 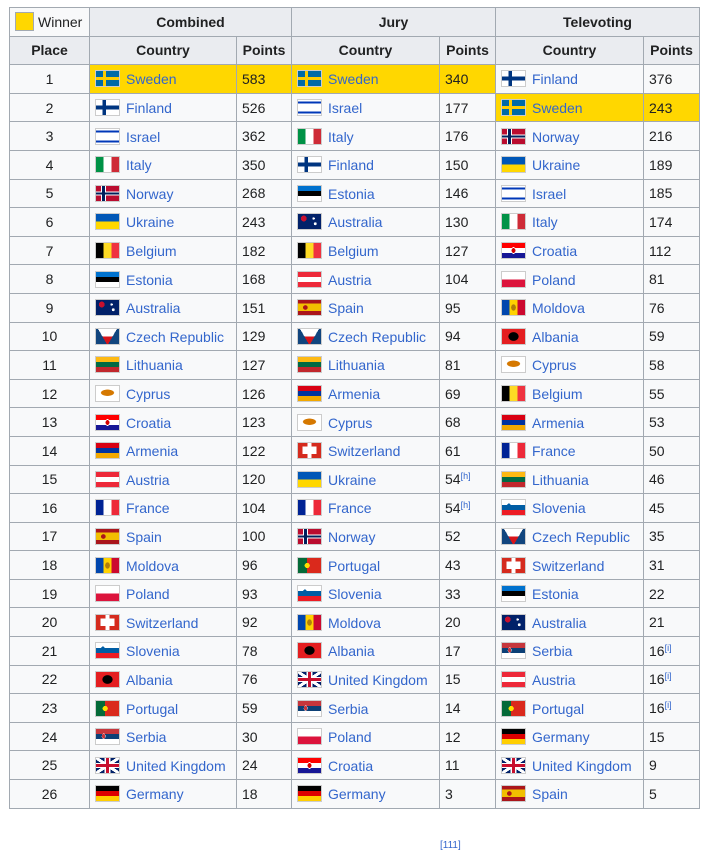 What do you see at coordinates (264, 164) in the screenshot?
I see `combined-points-cell: 350` at bounding box center [264, 164].